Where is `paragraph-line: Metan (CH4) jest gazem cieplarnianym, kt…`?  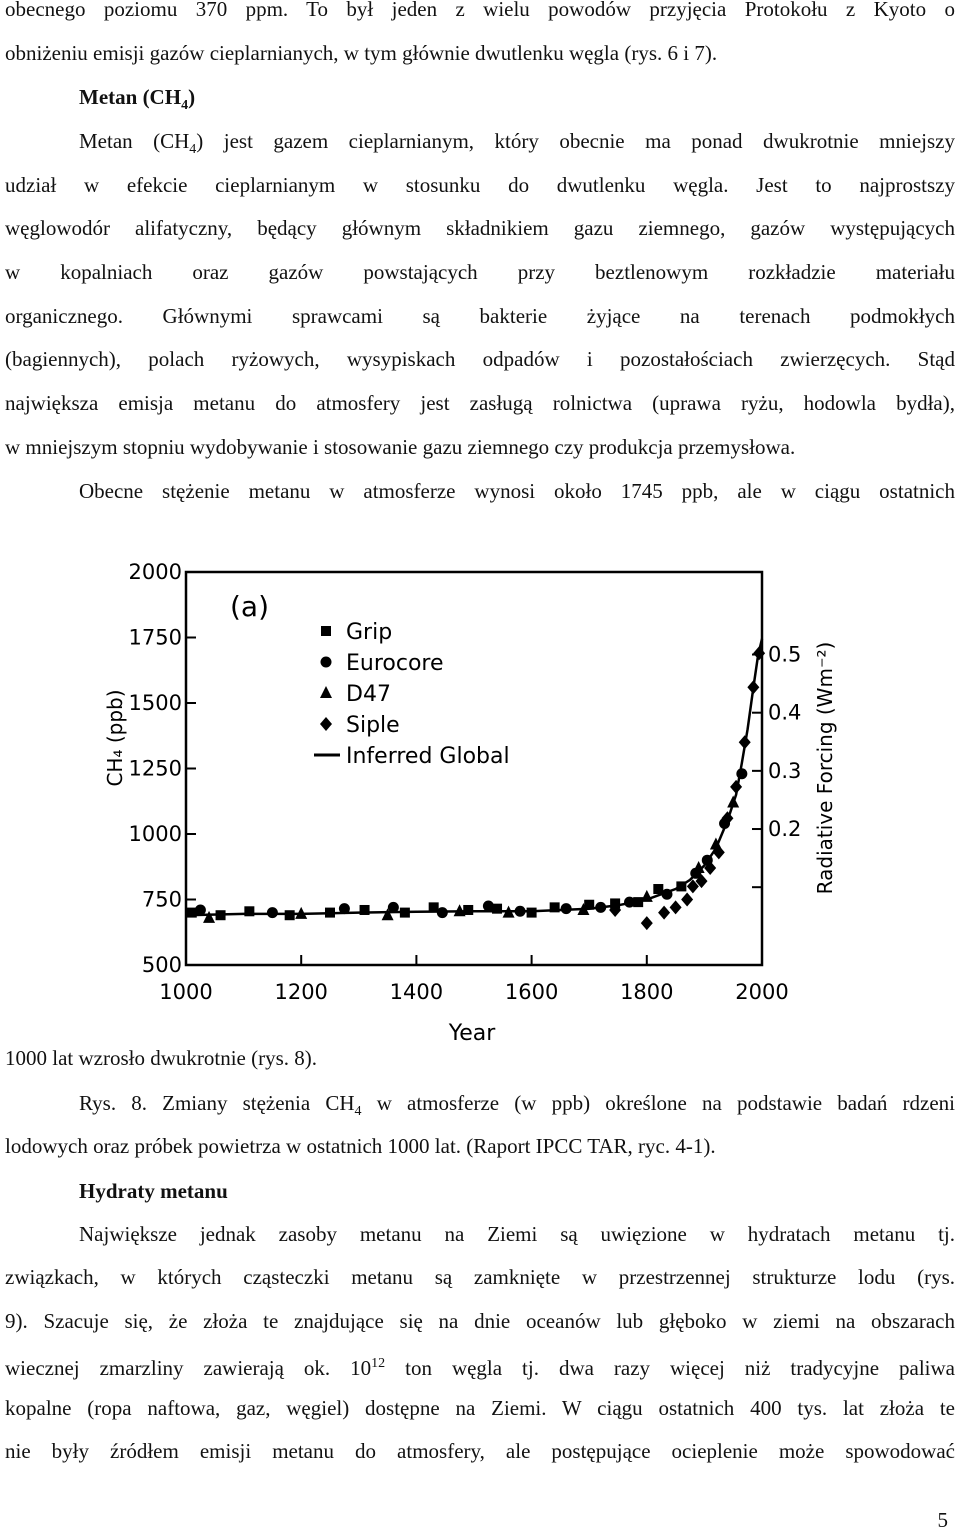 paragraph-line: Metan (CH4) jest gazem cieplarnianym, kt… is located at coordinates (517, 143).